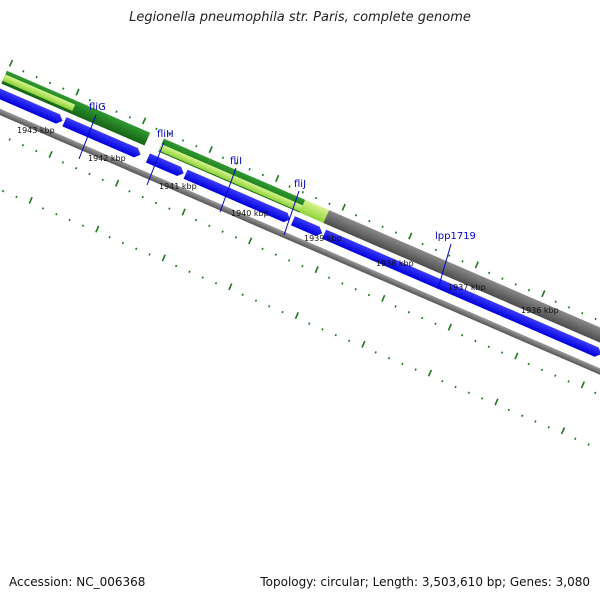  I want to click on position-label: 1943 kbp, so click(36, 130).